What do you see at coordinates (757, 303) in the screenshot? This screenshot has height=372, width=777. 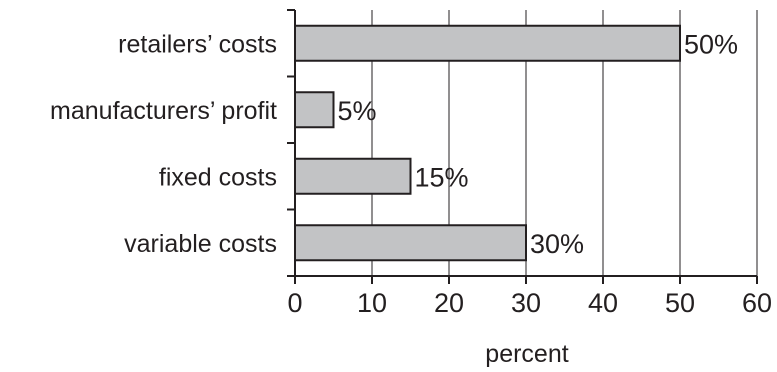 I see `x-tick-label: 60` at bounding box center [757, 303].